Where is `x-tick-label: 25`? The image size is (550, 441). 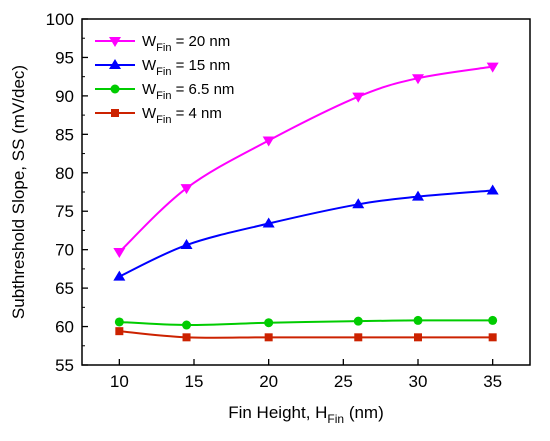
x-tick-label: 25 is located at coordinates (343, 381).